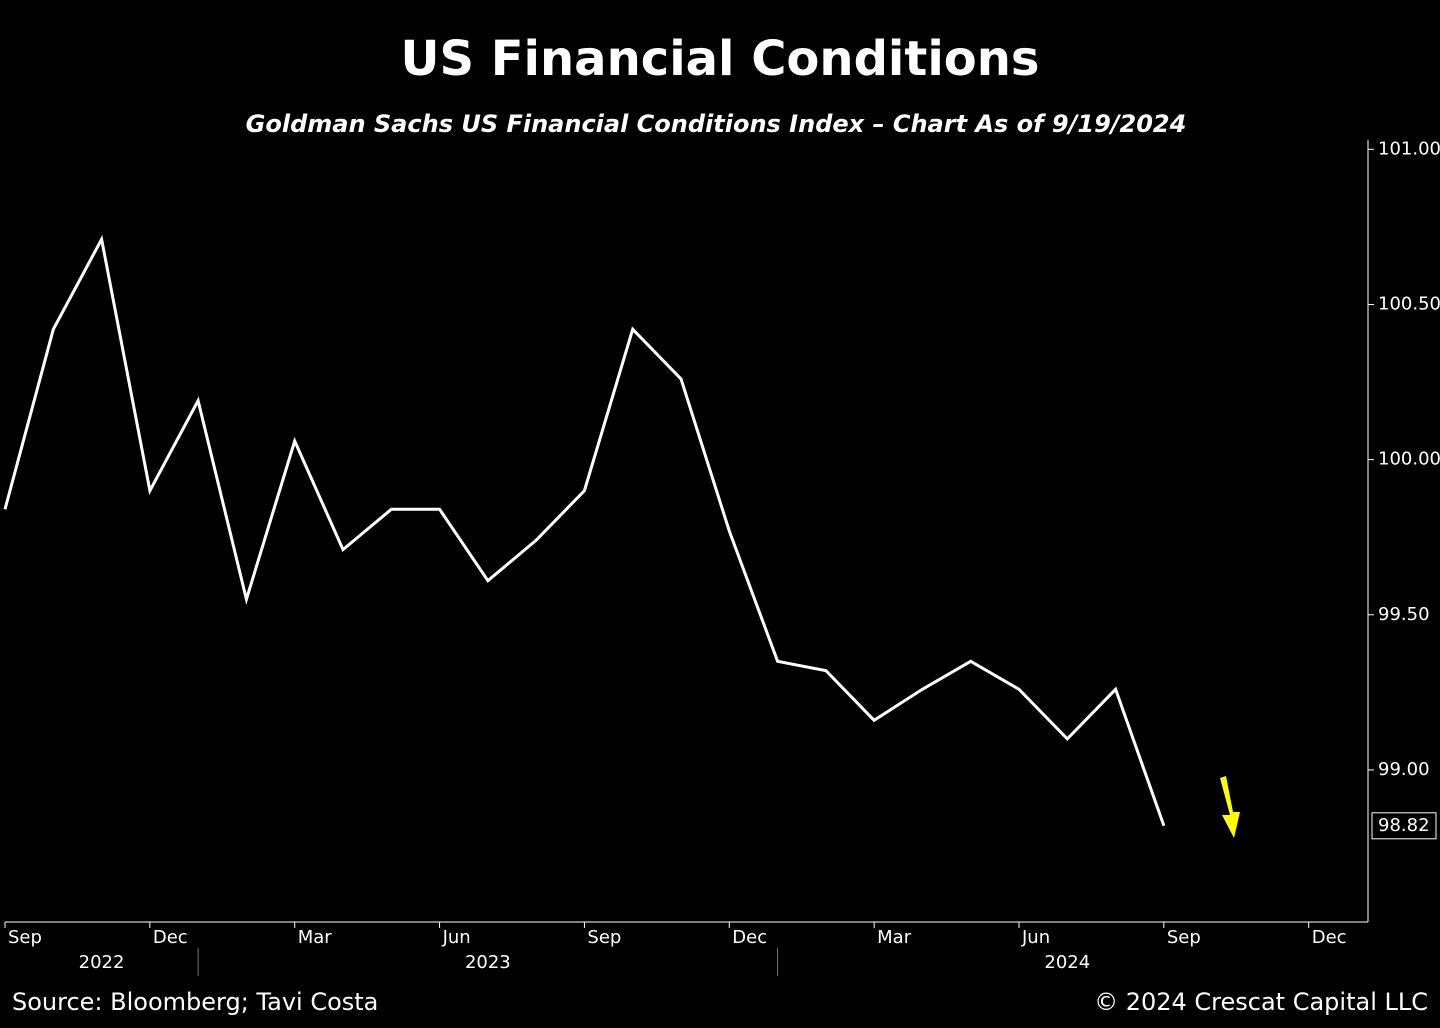  What do you see at coordinates (1404, 614) in the screenshot?
I see `y-tick-label: 99.50` at bounding box center [1404, 614].